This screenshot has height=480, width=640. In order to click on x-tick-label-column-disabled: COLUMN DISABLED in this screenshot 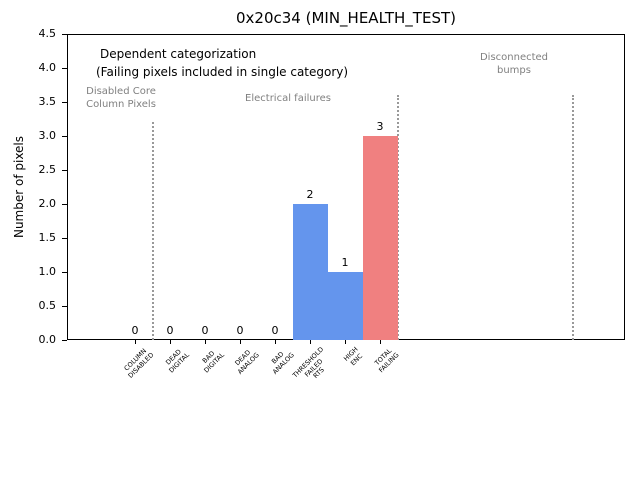, I will do `click(139, 363)`.